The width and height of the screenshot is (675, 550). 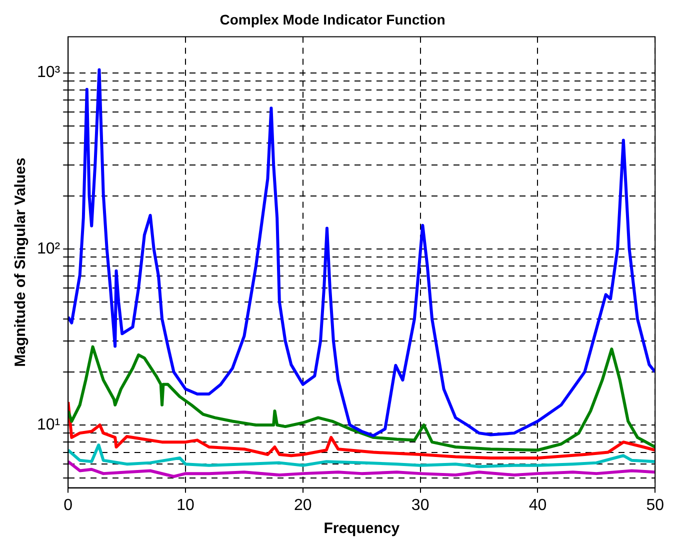 What do you see at coordinates (537, 505) in the screenshot?
I see `x-tick-label: 40` at bounding box center [537, 505].